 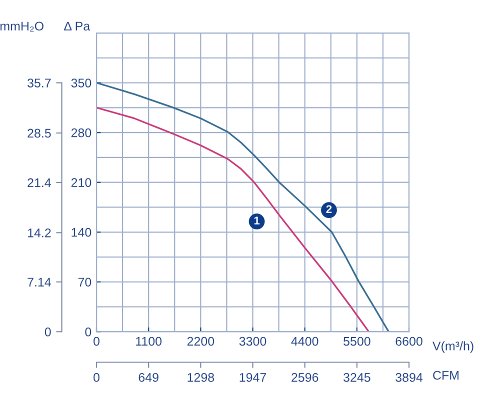 I want to click on y2-axis-title: mmH₂O, so click(x=22, y=27).